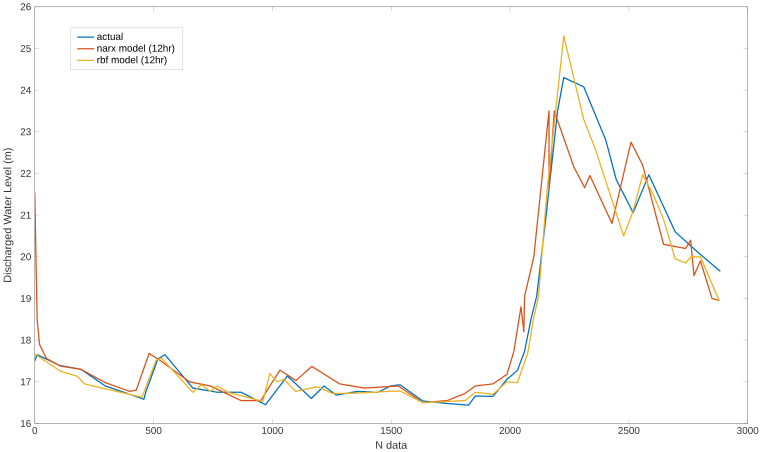  Describe the element at coordinates (25, 215) in the screenshot. I see `y-tick-label: 21` at that location.